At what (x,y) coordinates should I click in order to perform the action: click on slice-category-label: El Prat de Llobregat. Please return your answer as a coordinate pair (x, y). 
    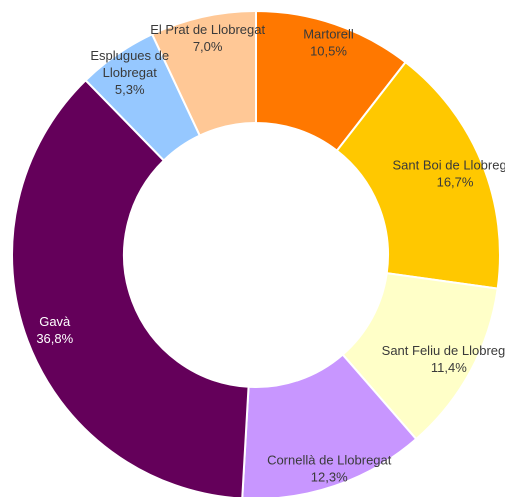
    Looking at the image, I should click on (207, 29).